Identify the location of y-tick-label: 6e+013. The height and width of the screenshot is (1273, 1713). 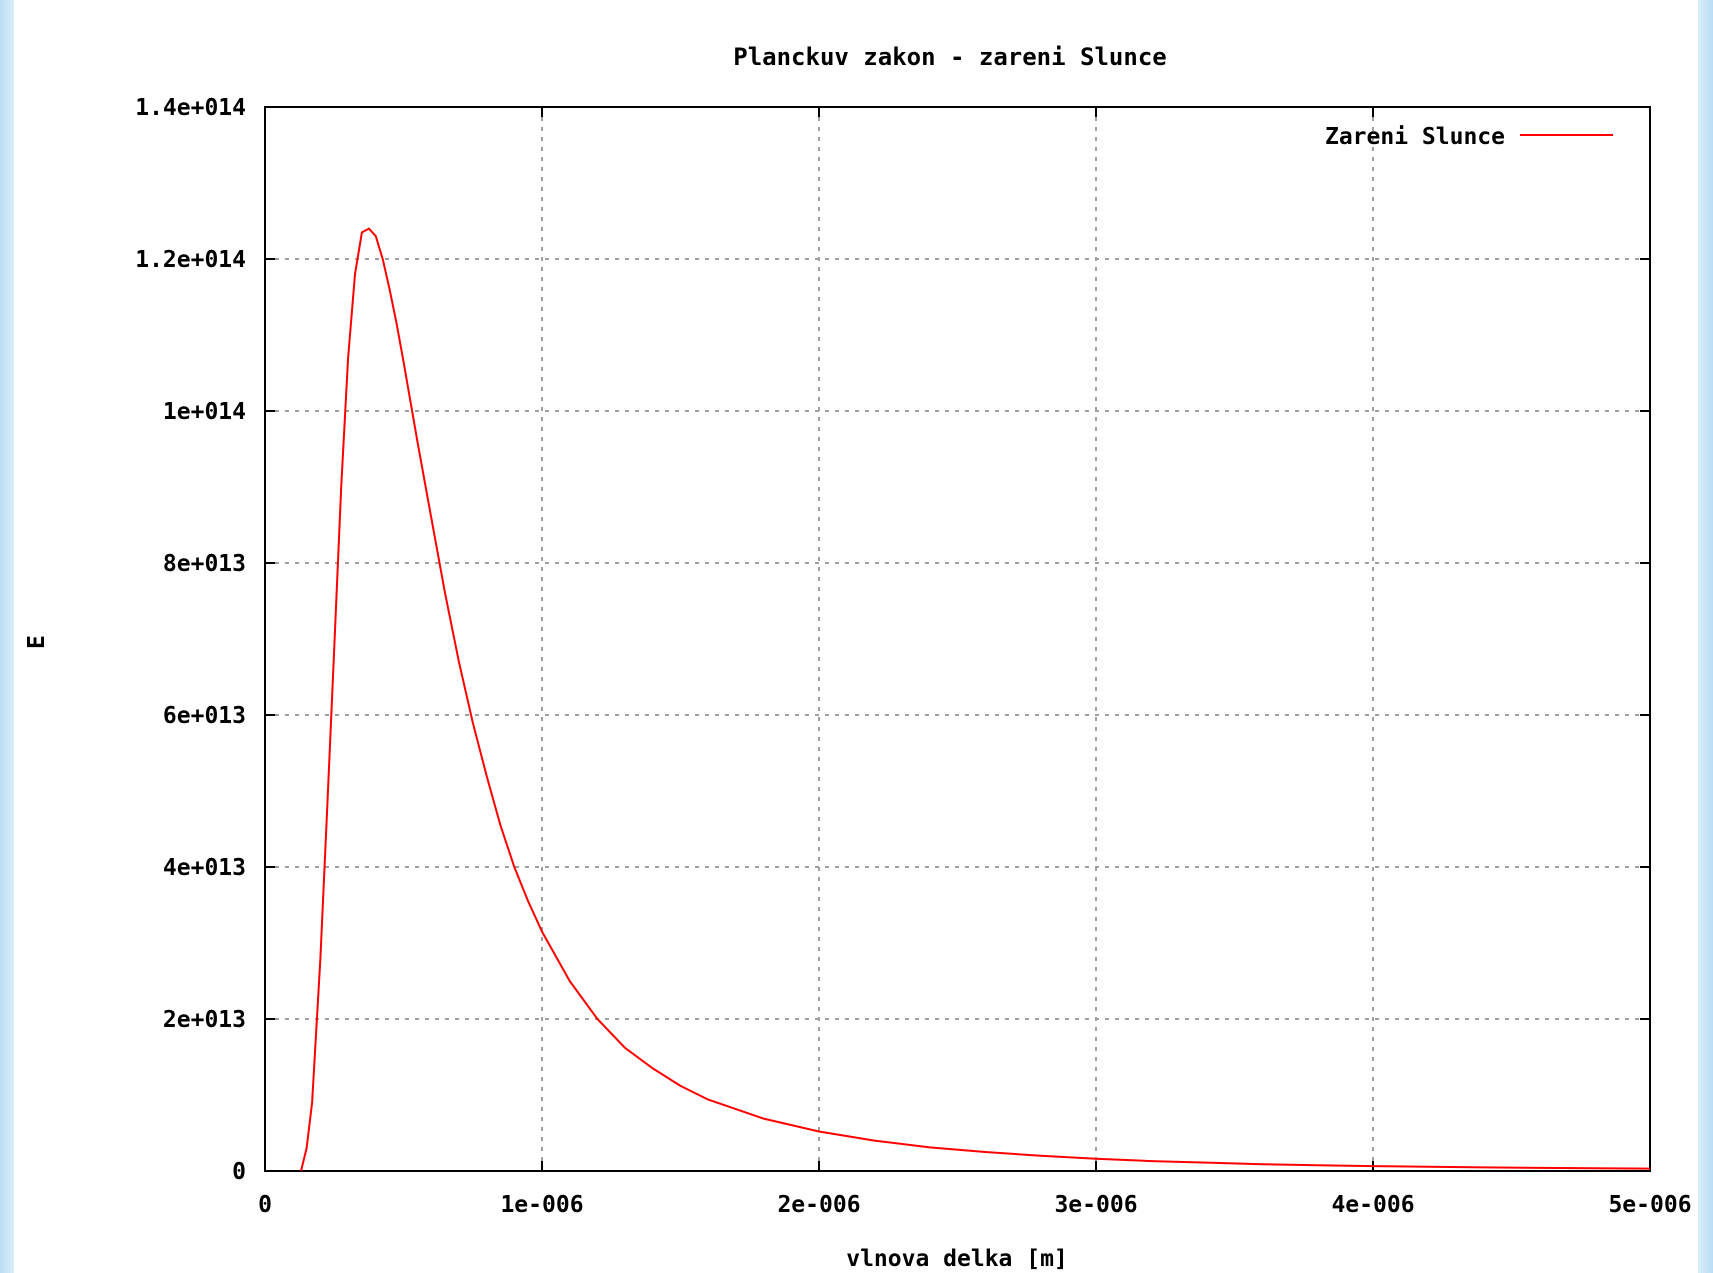
(204, 716).